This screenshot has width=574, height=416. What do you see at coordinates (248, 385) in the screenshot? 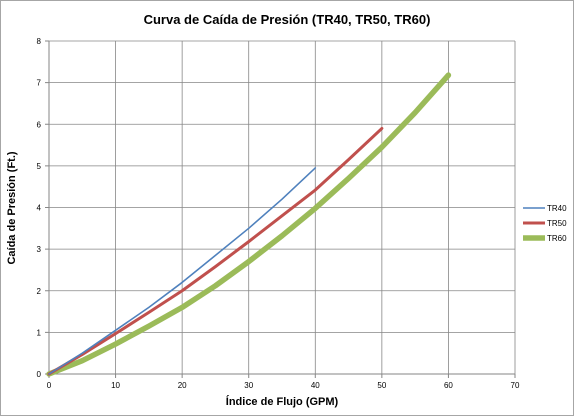
I see `x-tick-label: 30` at bounding box center [248, 385].